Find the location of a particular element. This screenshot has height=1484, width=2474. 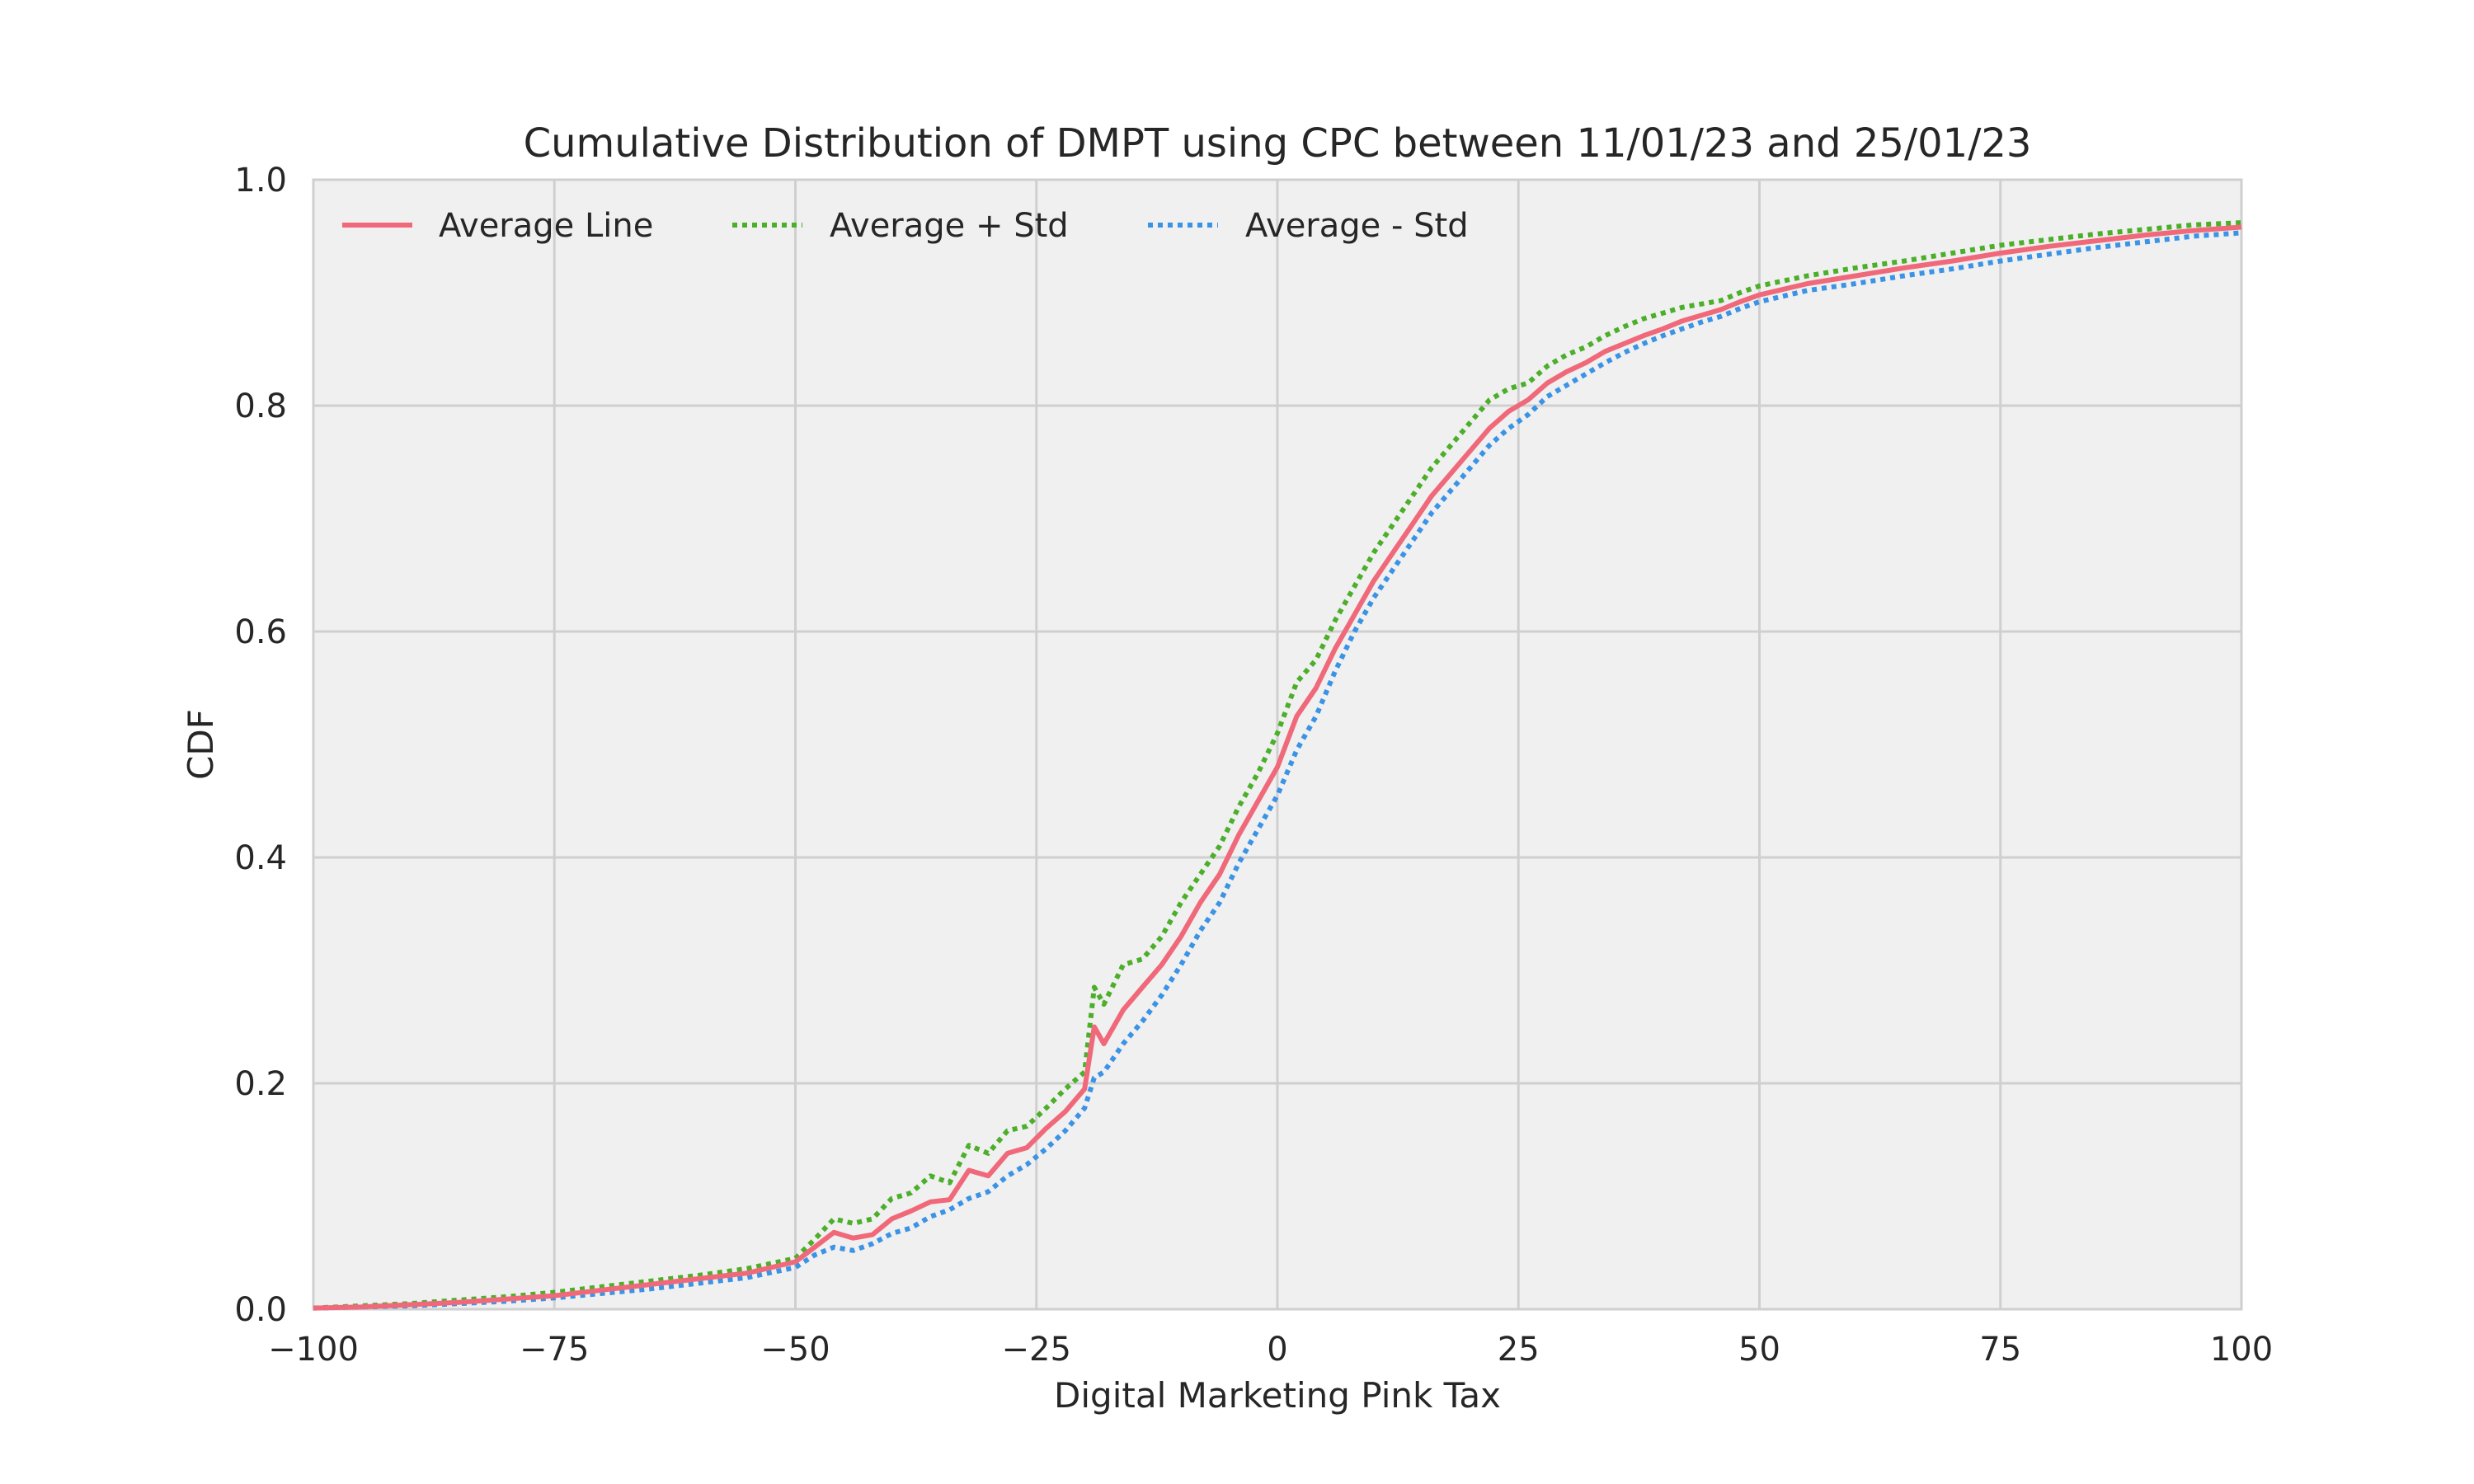

legend-label-average-plus-std: Average + Std is located at coordinates (949, 226).